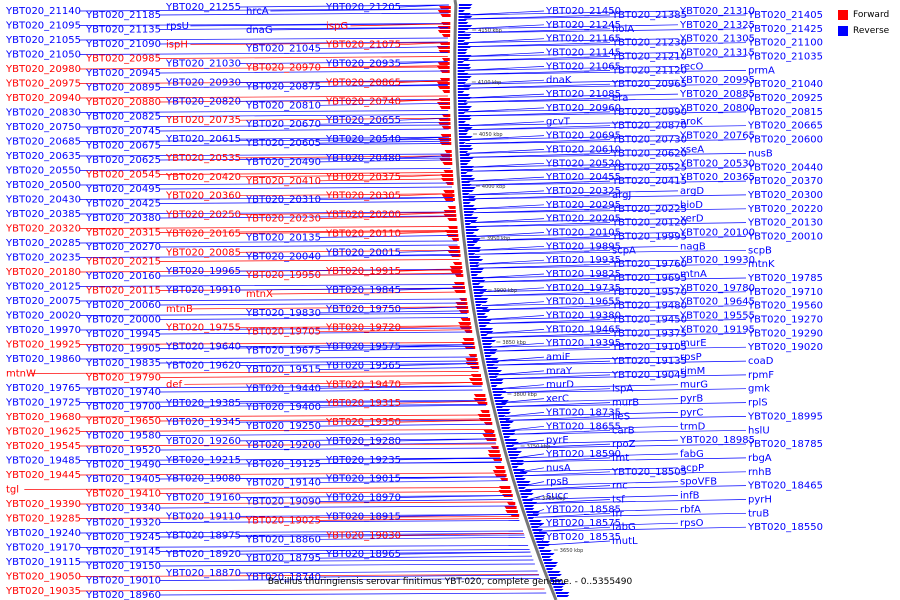  Describe the element at coordinates (123, 465) in the screenshot. I see `gene-label: YBT020_19490` at that location.